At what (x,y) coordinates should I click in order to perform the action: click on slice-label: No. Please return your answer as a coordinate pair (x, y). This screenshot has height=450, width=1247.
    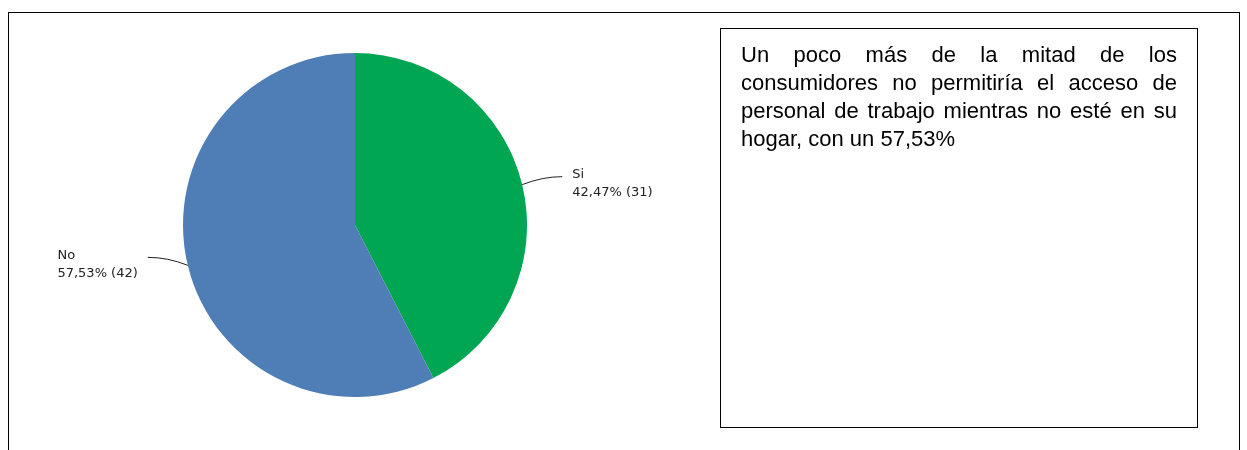
    Looking at the image, I should click on (66, 254).